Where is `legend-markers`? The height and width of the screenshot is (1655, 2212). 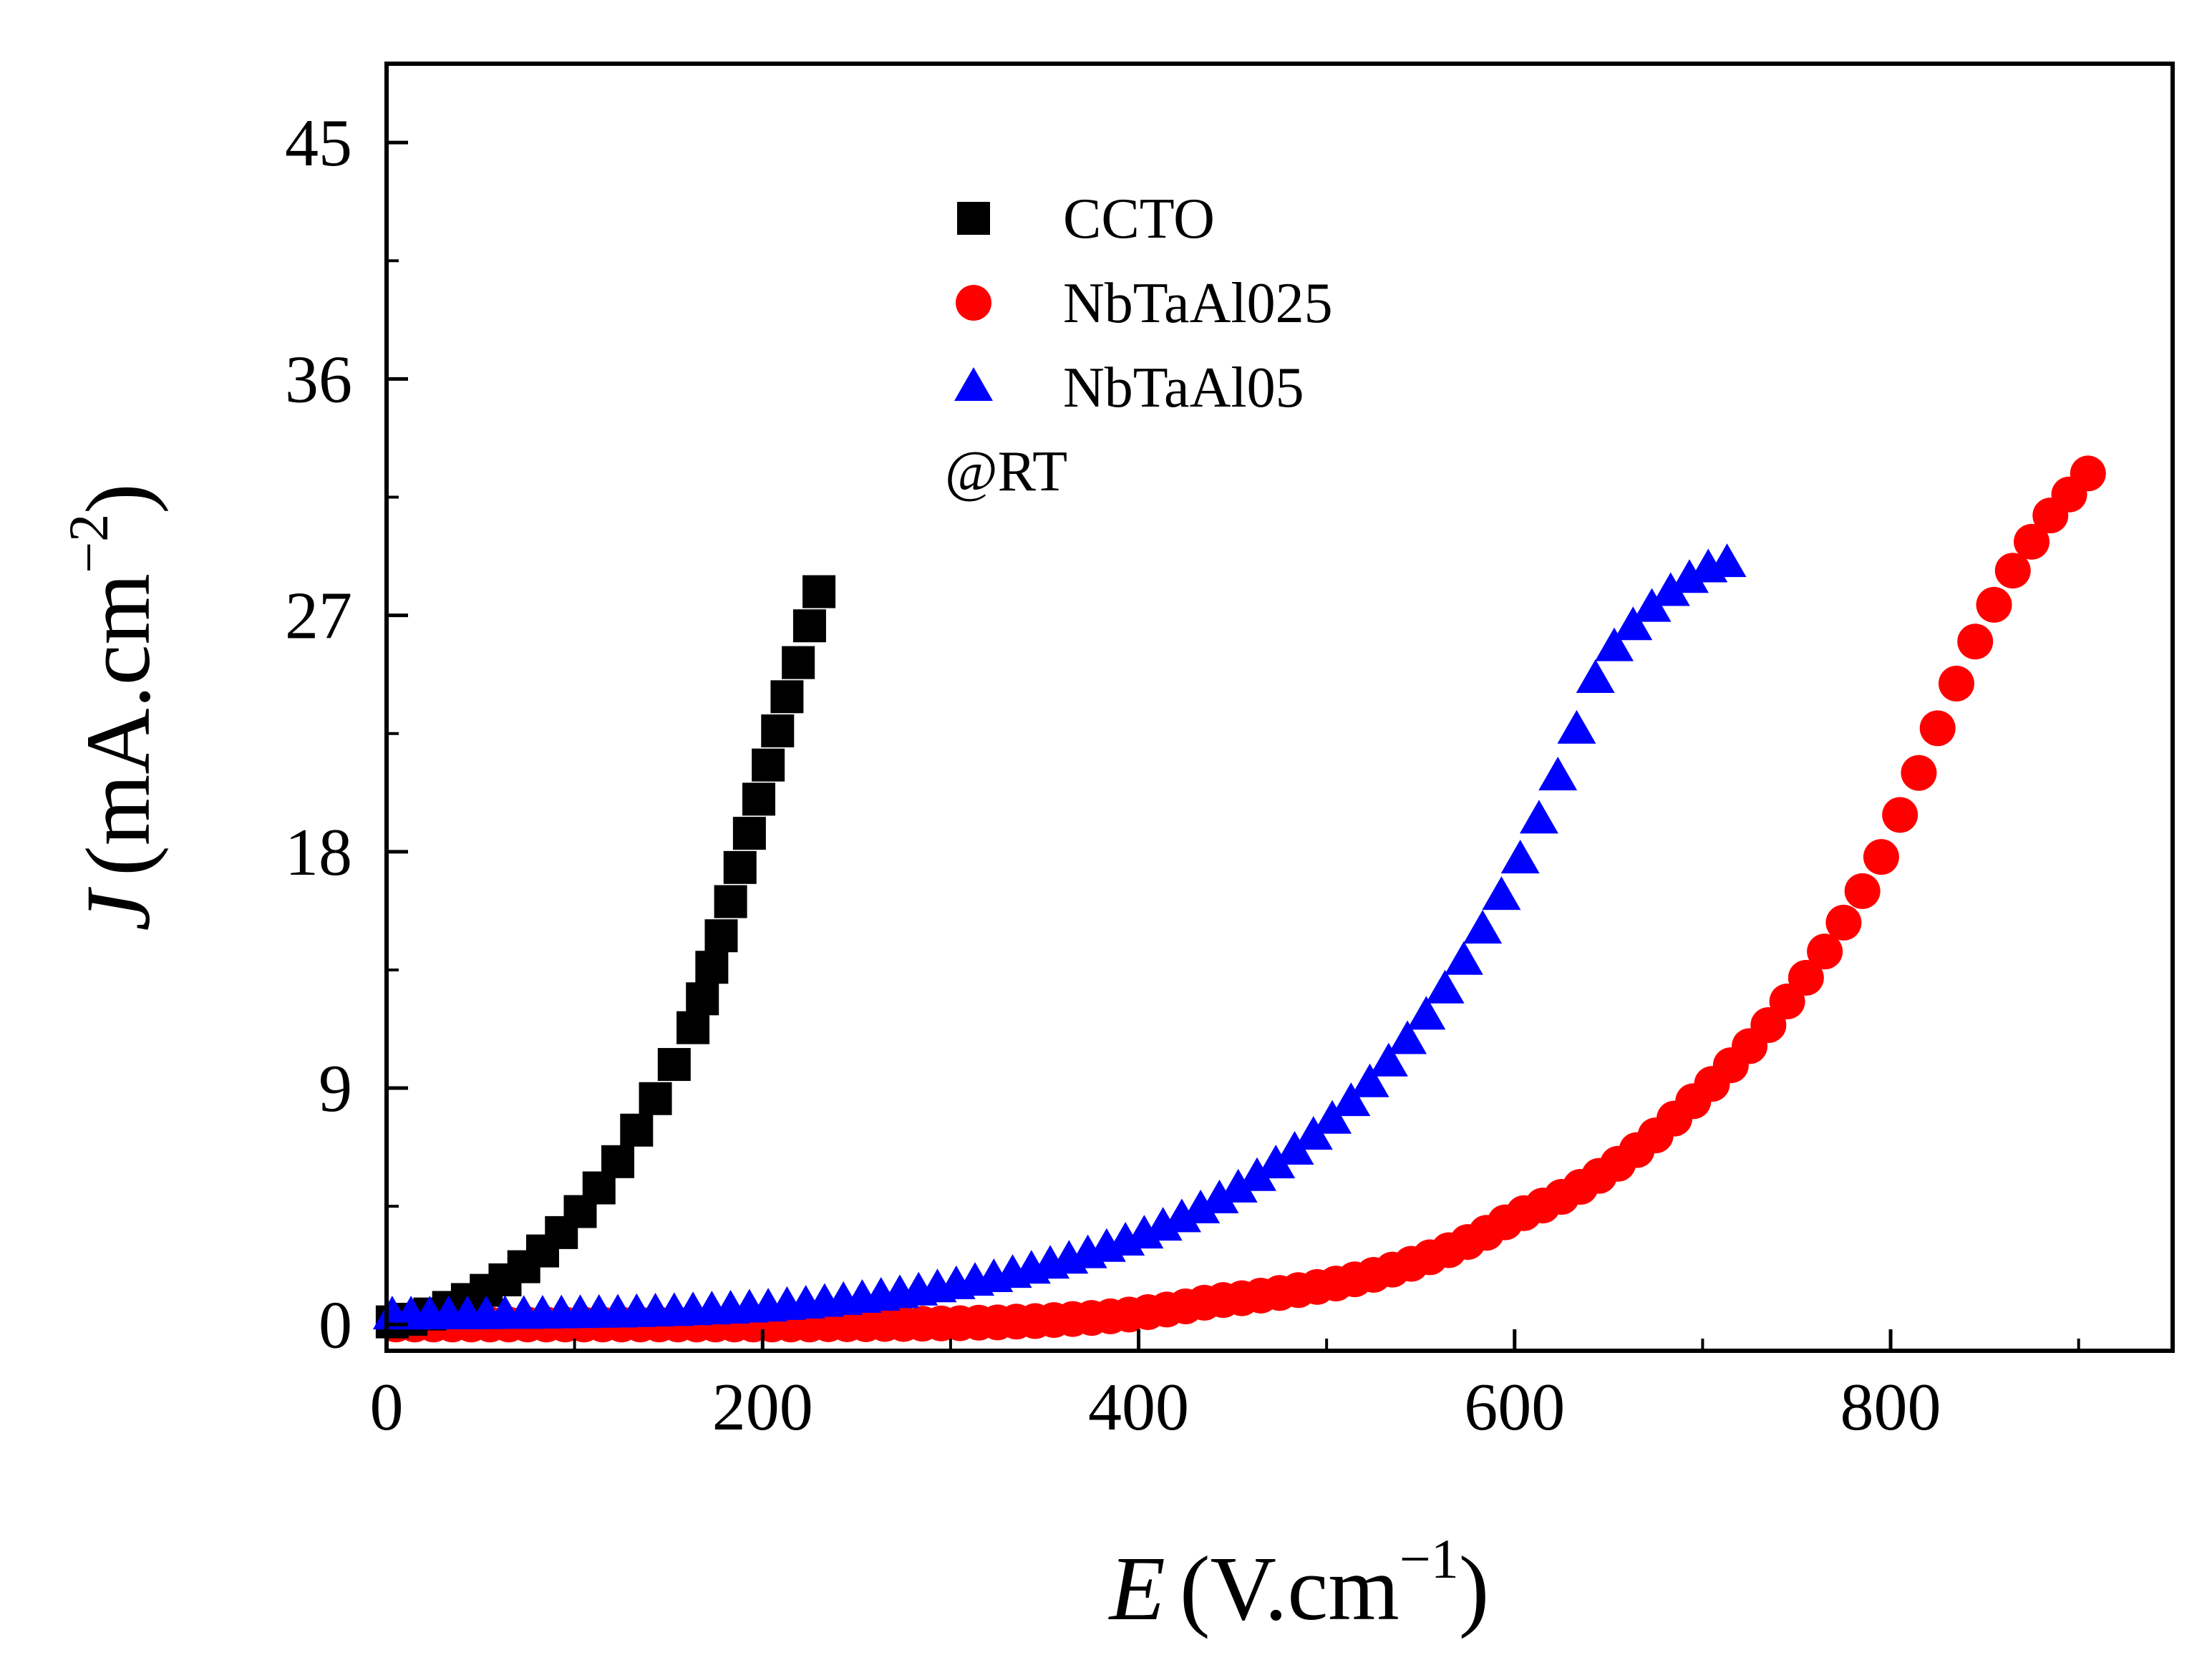
legend-markers is located at coordinates (974, 301).